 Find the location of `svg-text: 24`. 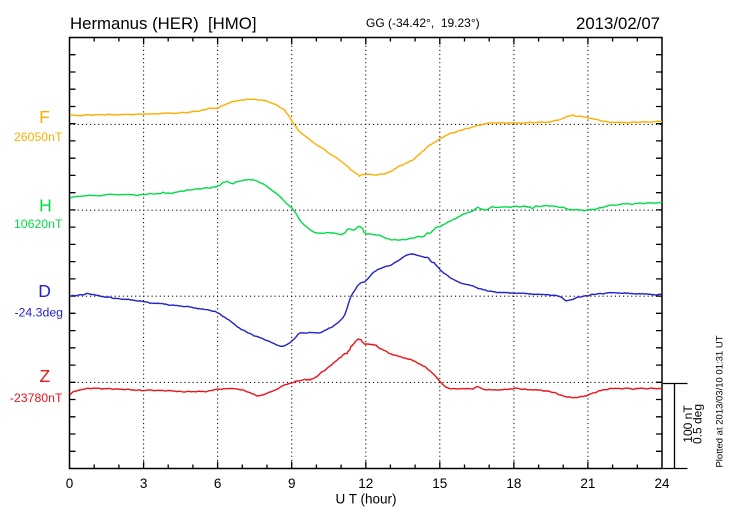

svg-text: 24 is located at coordinates (662, 483).